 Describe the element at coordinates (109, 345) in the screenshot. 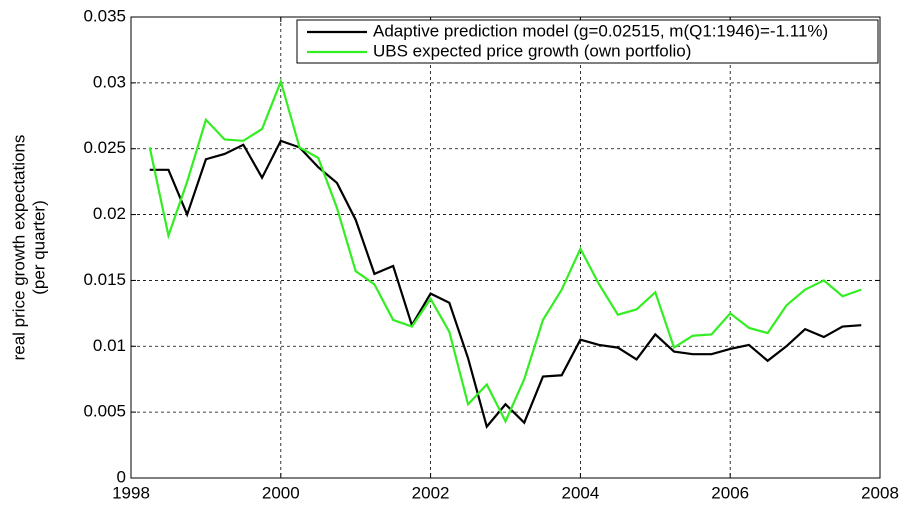

I see `y-tick-label: 0.01` at that location.